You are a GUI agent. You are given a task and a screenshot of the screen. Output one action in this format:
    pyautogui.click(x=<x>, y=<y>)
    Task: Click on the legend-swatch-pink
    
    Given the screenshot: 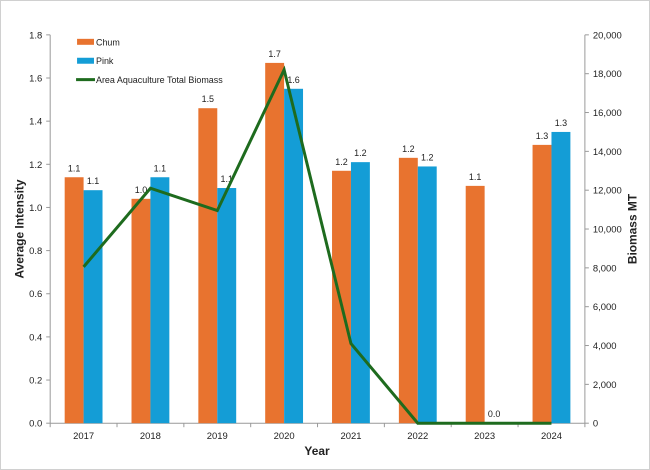 What is the action you would take?
    pyautogui.click(x=85, y=60)
    